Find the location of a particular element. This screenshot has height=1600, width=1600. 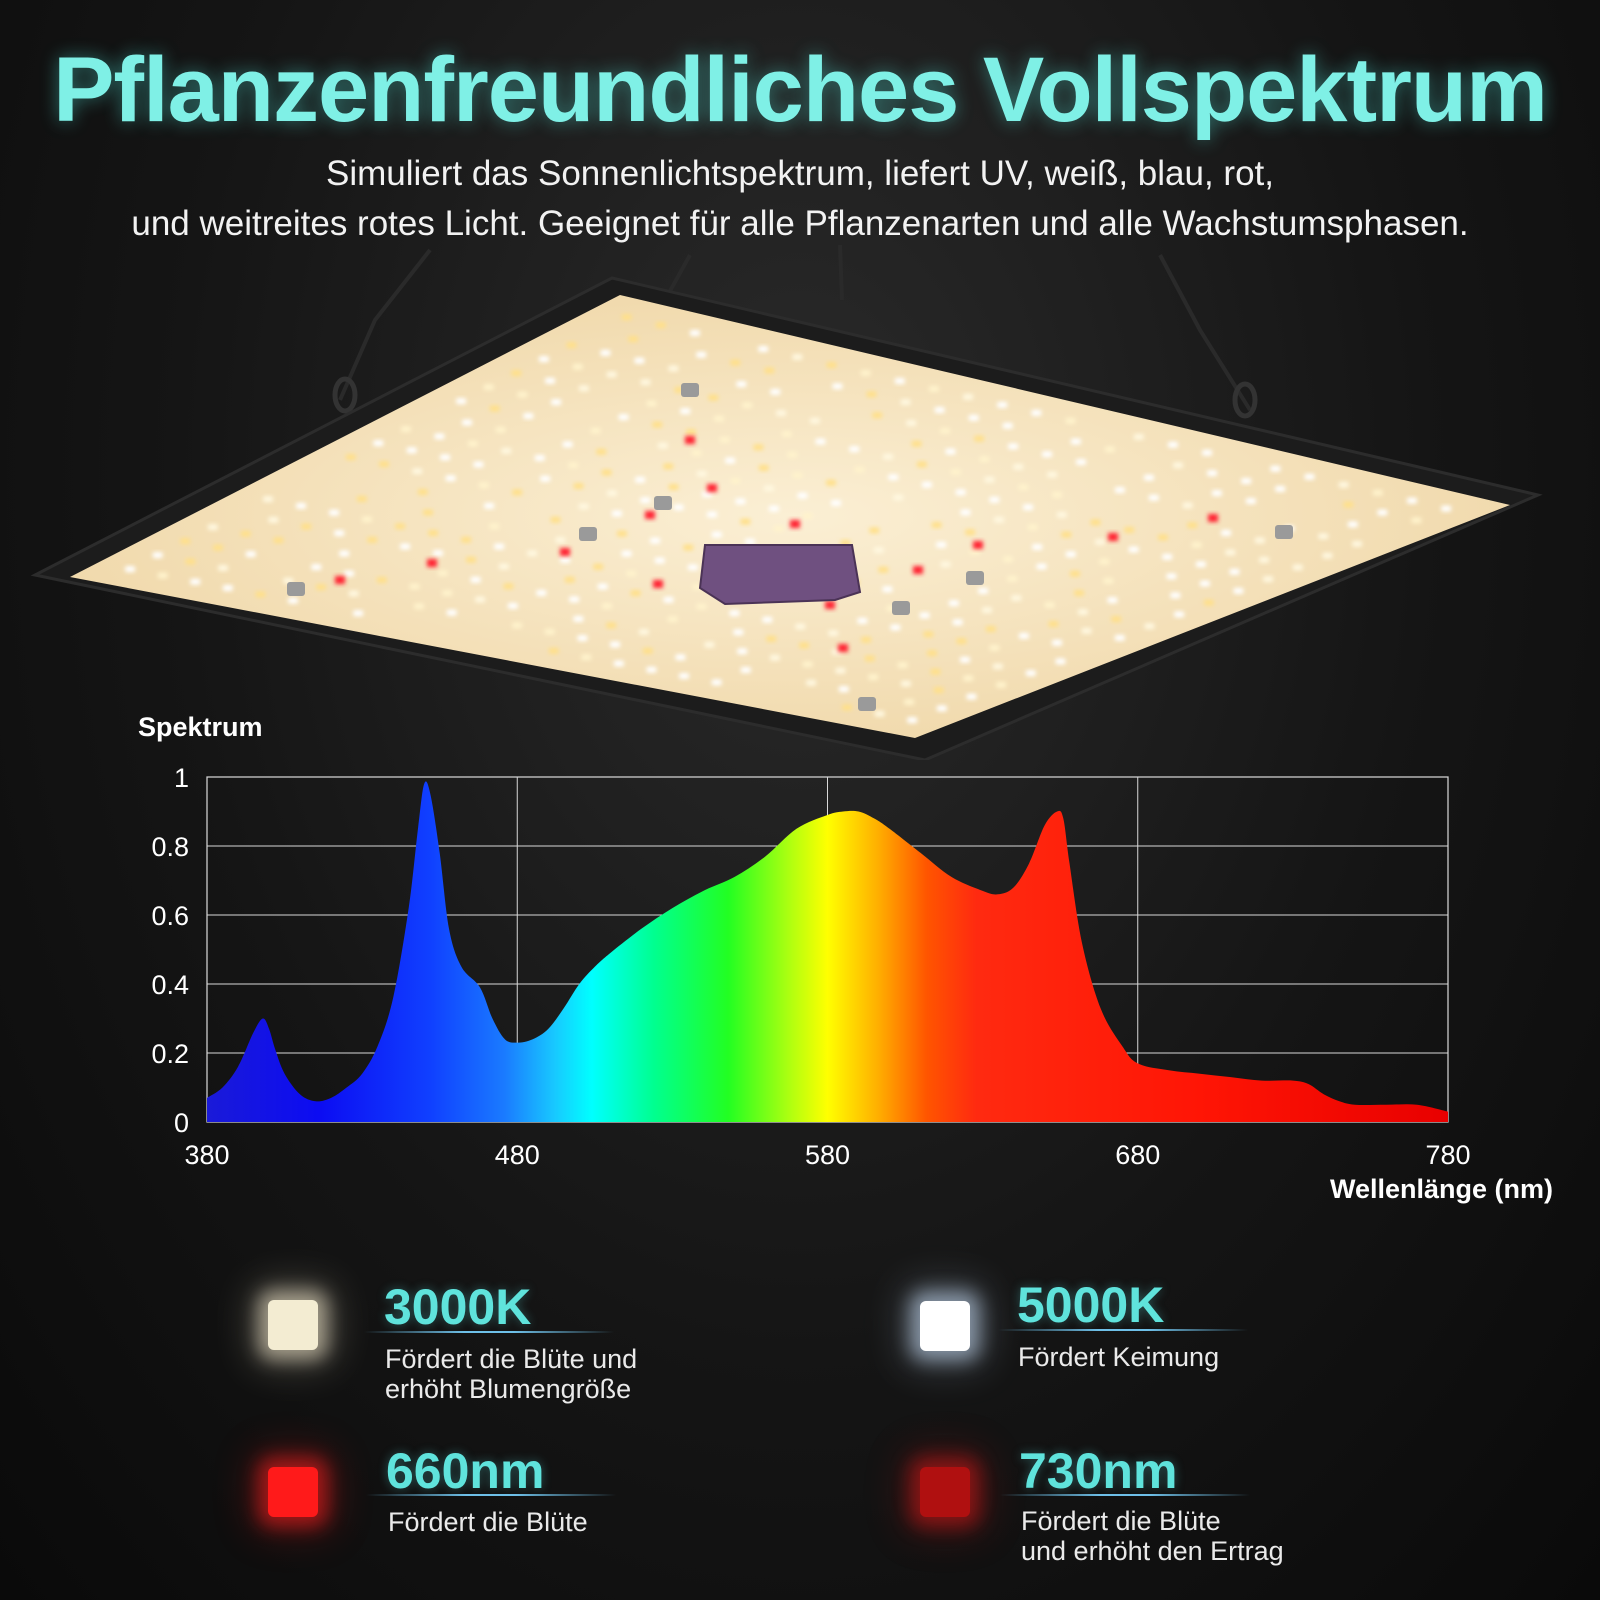

x-tick-label: 380 is located at coordinates (206, 1155).